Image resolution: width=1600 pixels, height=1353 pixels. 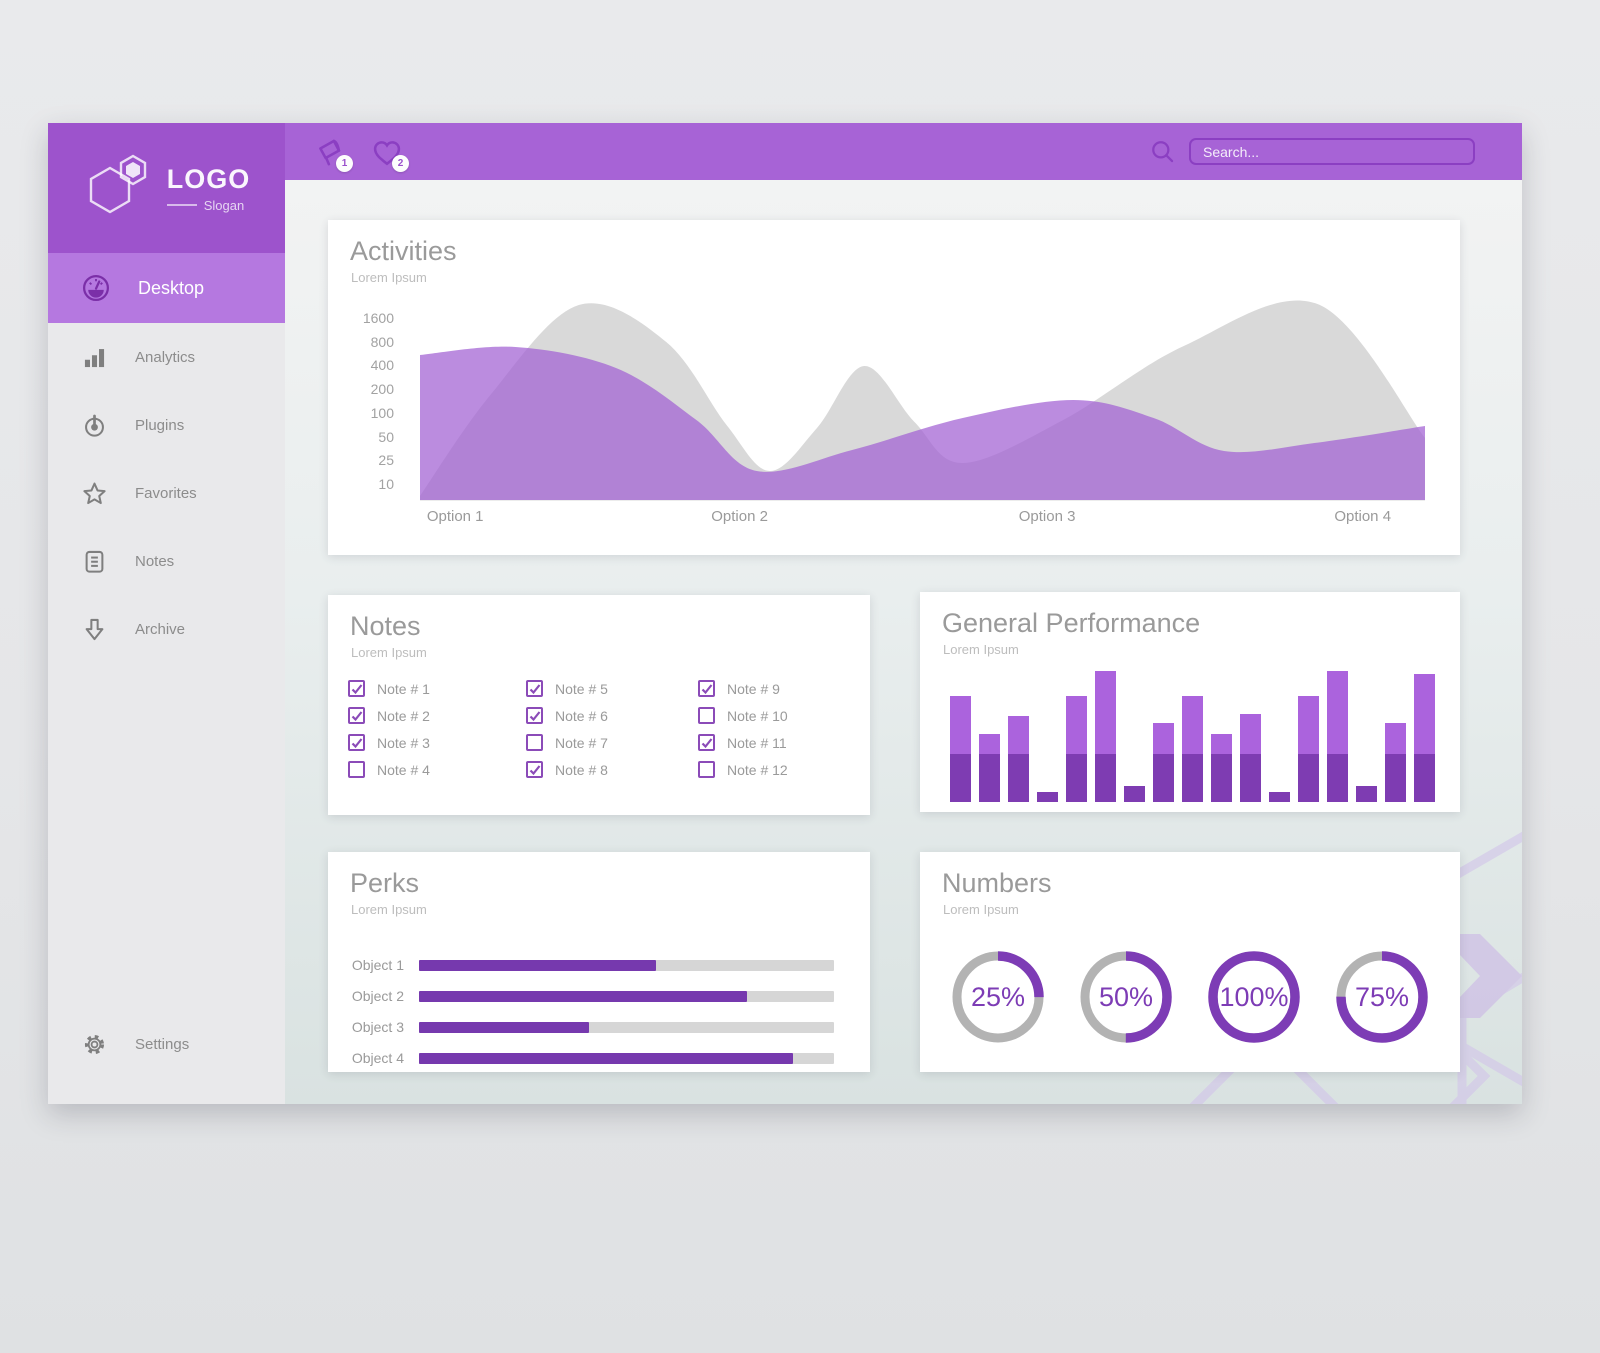 I want to click on y-tick-label: 10, so click(x=386, y=483).